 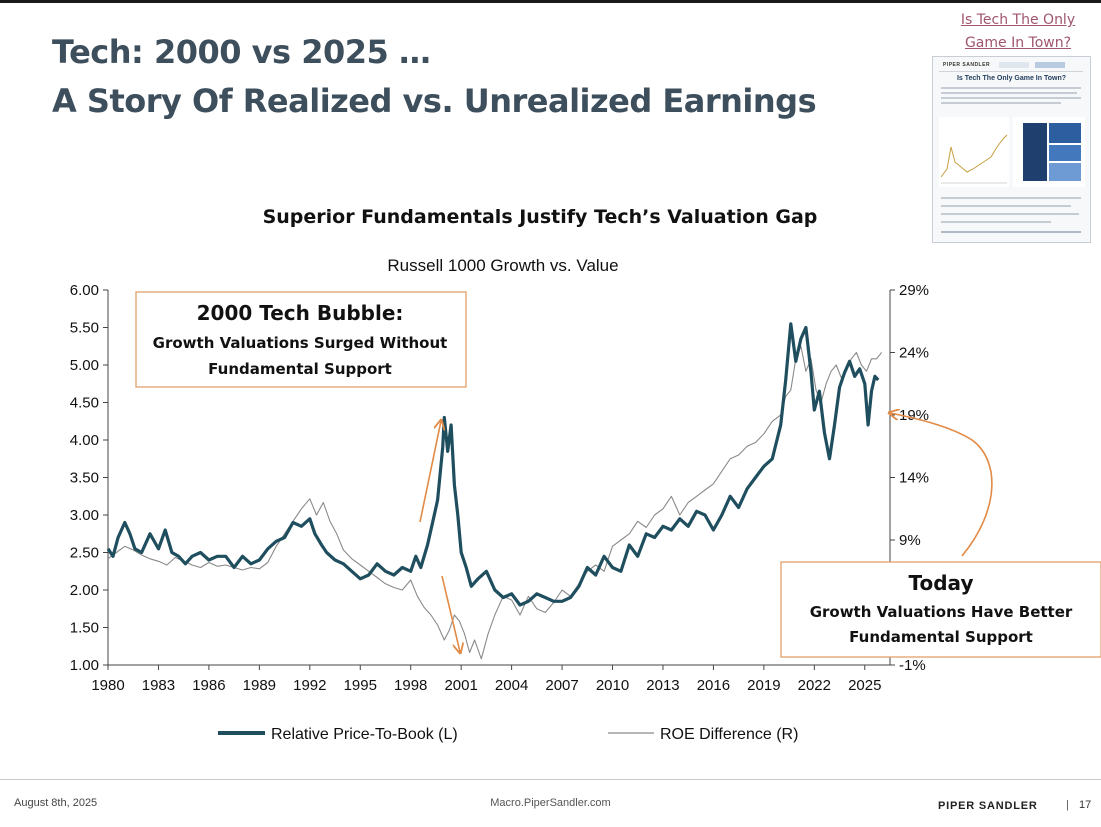 I want to click on left-tick-label: 6.00, so click(x=84, y=290).